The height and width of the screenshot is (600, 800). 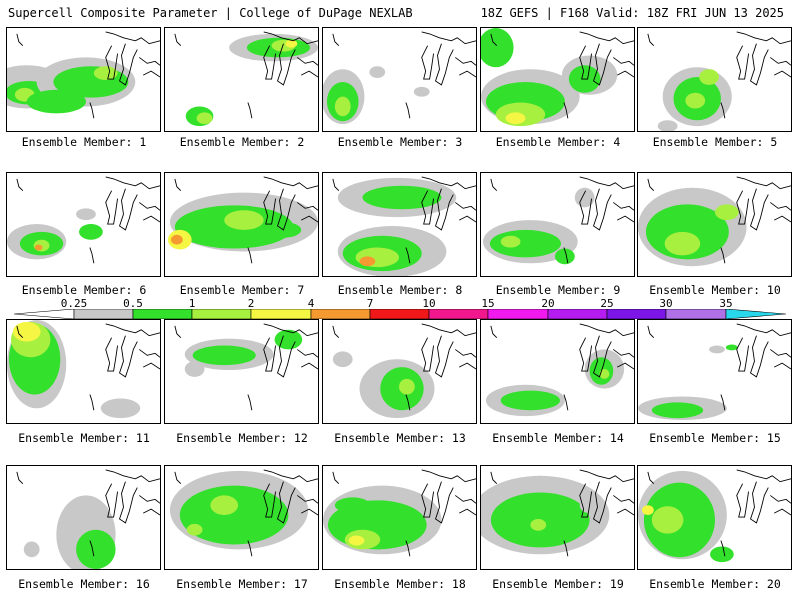 What do you see at coordinates (84, 290) in the screenshot?
I see `ensemble-member-label: Ensemble Member: 6` at bounding box center [84, 290].